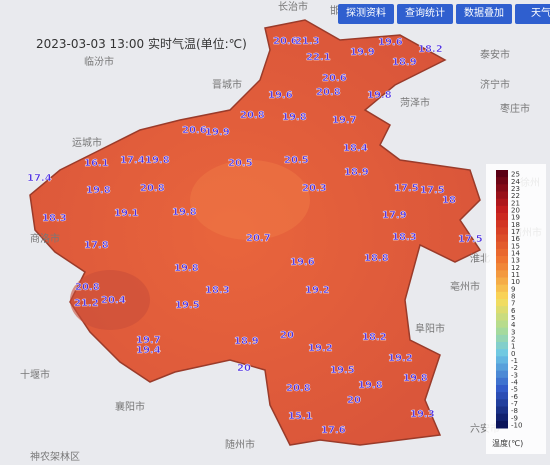  I want to click on legend-tick-label: 15, so click(515, 246).